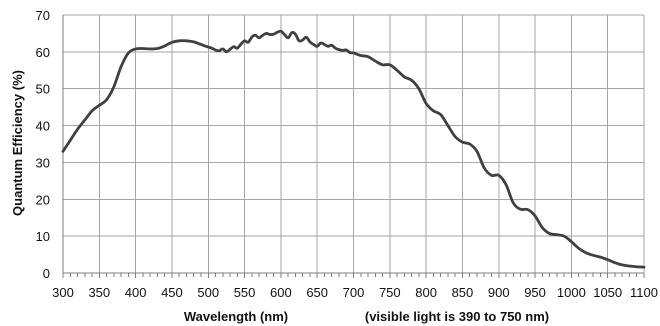  I want to click on x-tick-label: 550, so click(245, 292).